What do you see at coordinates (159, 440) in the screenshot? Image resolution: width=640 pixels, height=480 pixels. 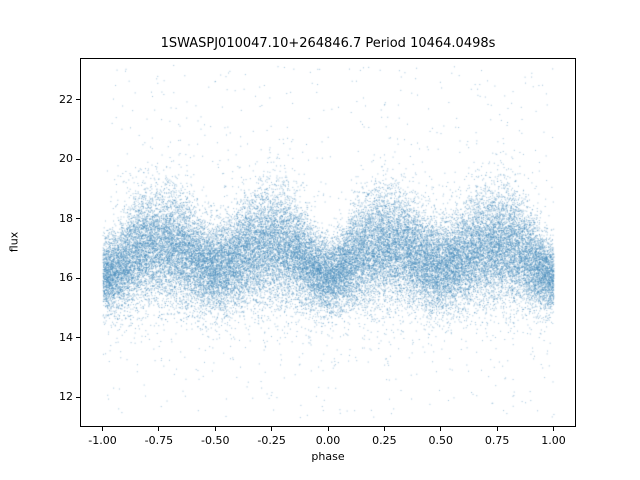 I see `x-tick-label: -0.75` at bounding box center [159, 440].